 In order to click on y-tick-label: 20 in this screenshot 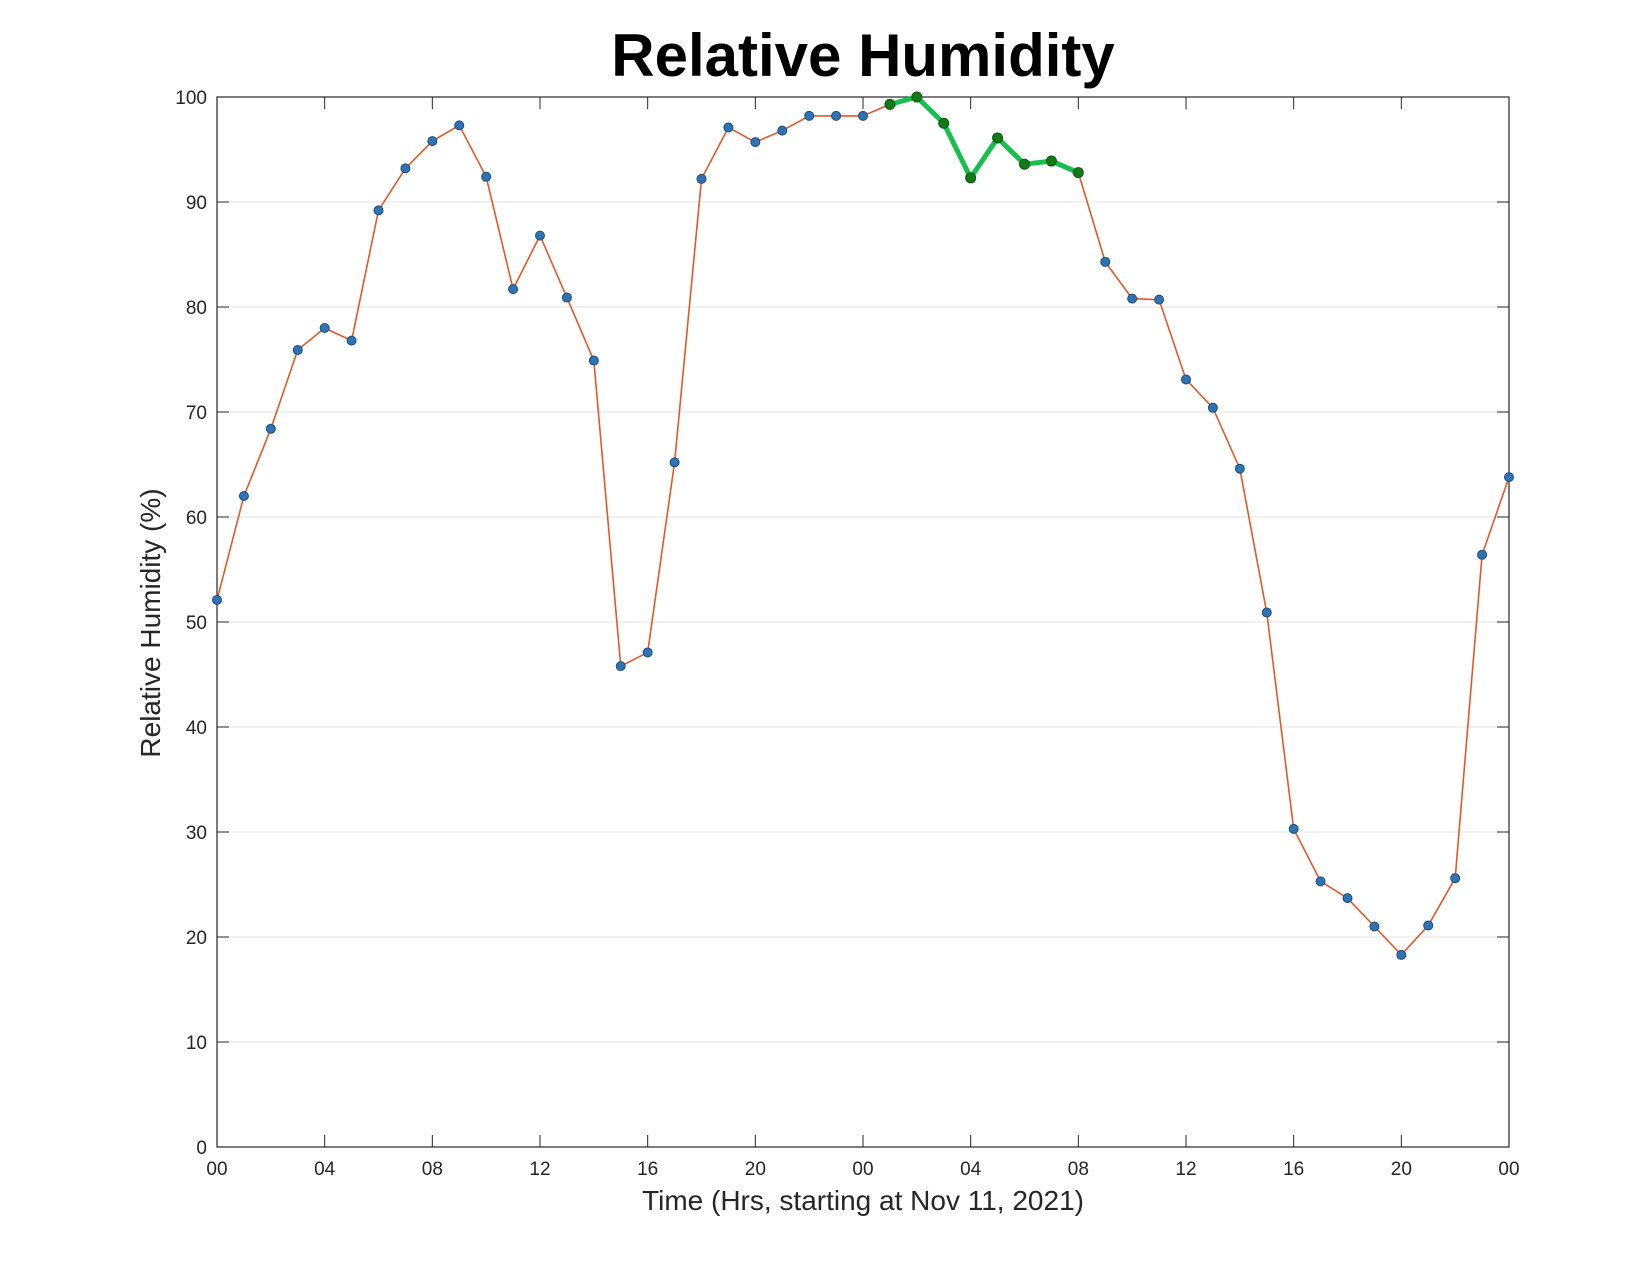, I will do `click(196, 938)`.